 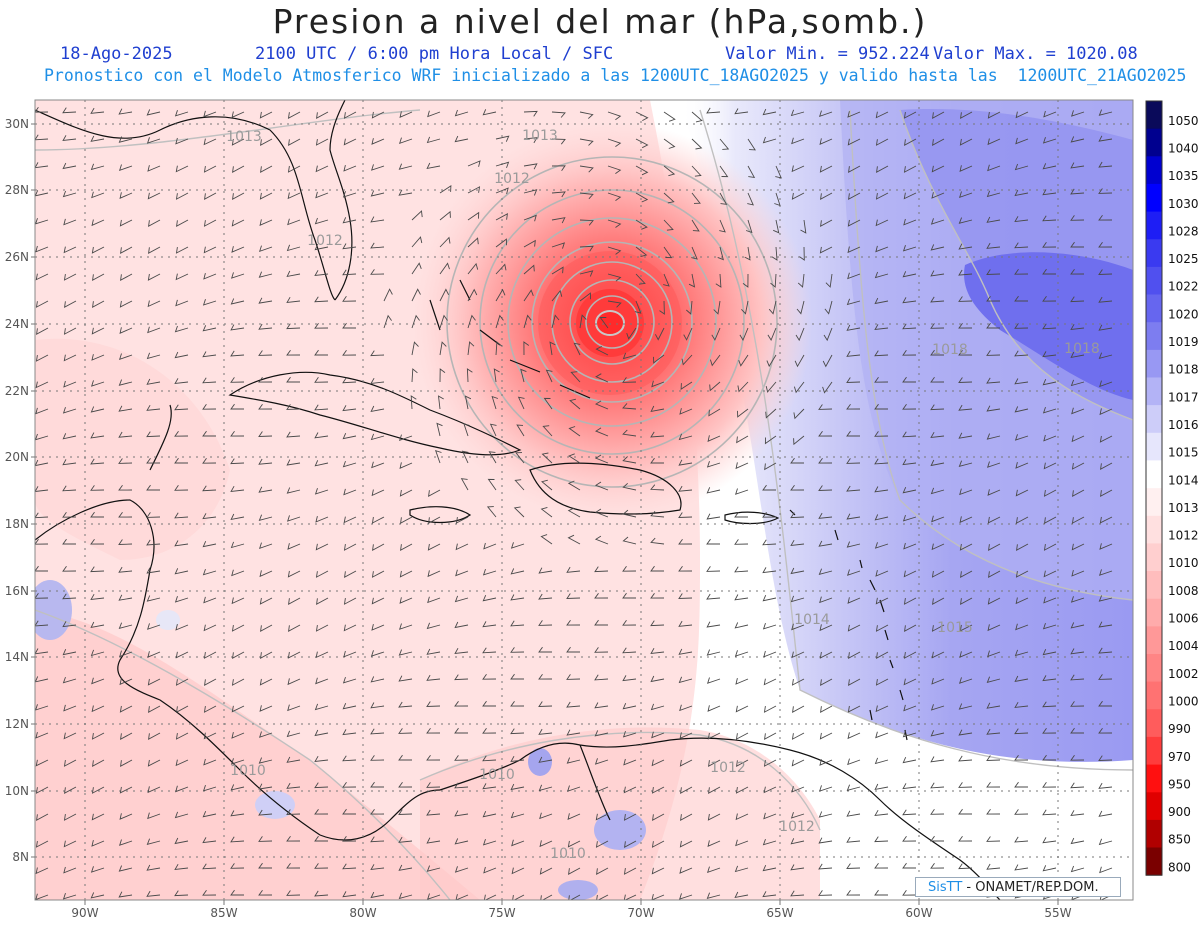 What do you see at coordinates (1183, 702) in the screenshot?
I see `colorbar-label: 1000` at bounding box center [1183, 702].